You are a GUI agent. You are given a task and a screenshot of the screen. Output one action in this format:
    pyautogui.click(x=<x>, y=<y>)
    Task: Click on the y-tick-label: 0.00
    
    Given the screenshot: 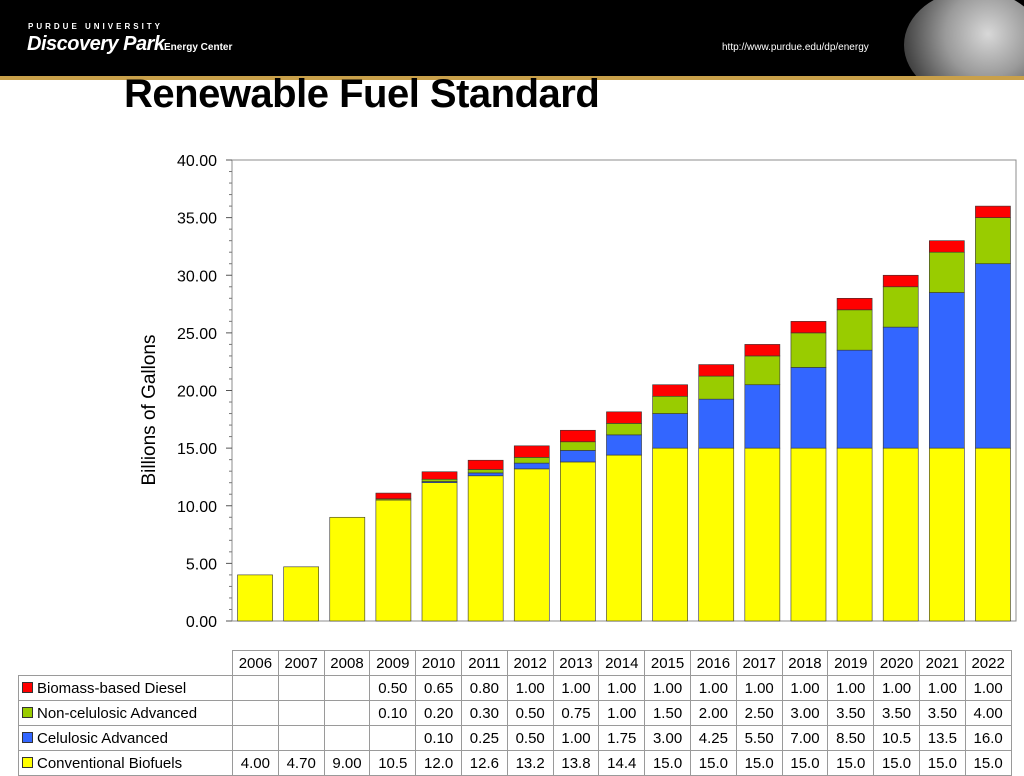 What is the action you would take?
    pyautogui.click(x=201, y=622)
    